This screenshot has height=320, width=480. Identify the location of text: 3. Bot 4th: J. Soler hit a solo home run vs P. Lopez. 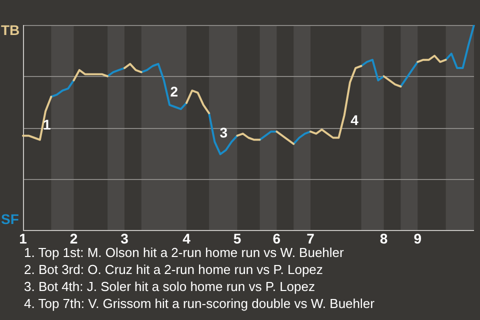
(170, 286).